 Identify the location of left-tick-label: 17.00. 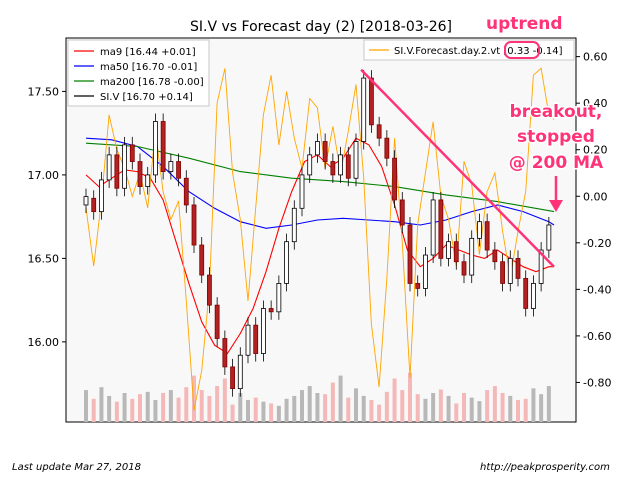
(44, 175).